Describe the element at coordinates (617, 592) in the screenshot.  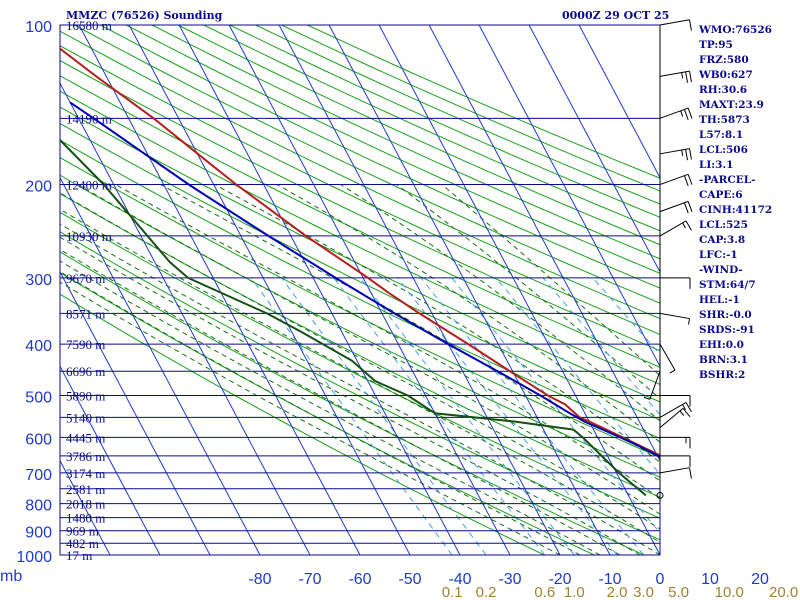
I see `mixing-ratio-tick-label: 2.0` at that location.